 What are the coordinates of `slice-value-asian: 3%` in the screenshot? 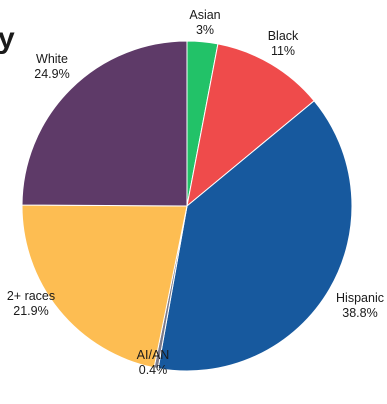 It's located at (205, 30).